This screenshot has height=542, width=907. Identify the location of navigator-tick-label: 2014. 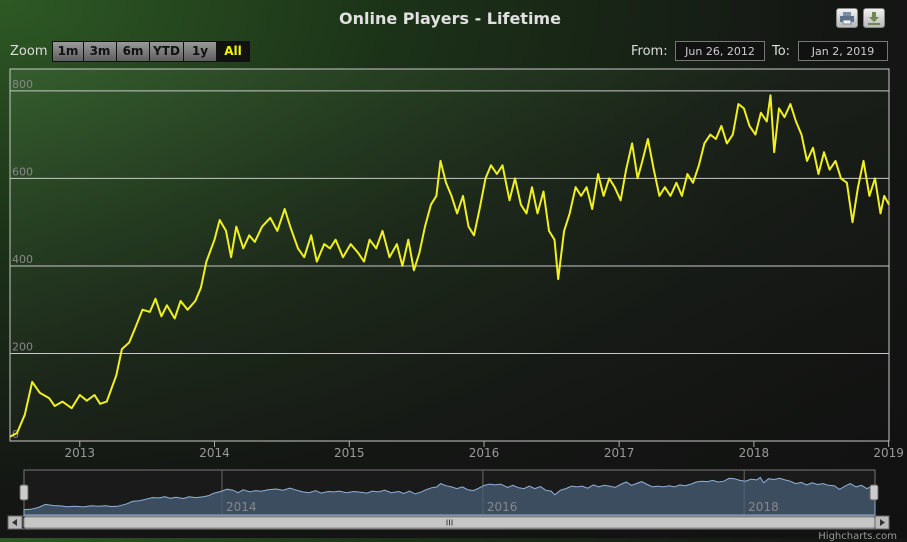
(241, 507).